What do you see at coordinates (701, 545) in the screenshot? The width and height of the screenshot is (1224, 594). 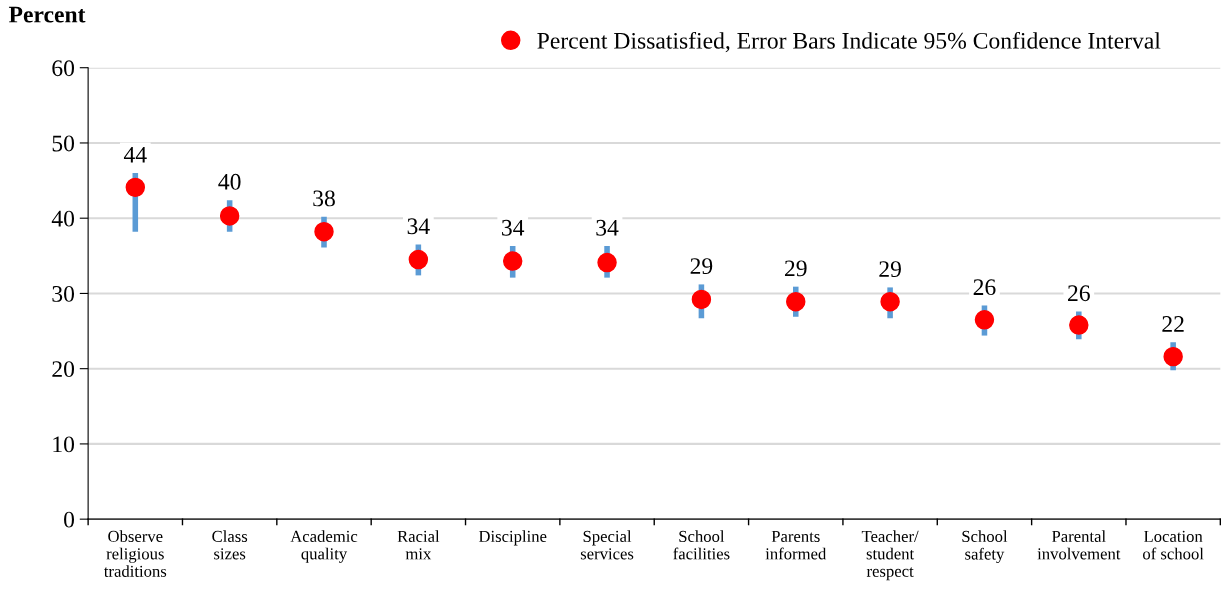 I see `x-tick-label: School facilities` at bounding box center [701, 545].